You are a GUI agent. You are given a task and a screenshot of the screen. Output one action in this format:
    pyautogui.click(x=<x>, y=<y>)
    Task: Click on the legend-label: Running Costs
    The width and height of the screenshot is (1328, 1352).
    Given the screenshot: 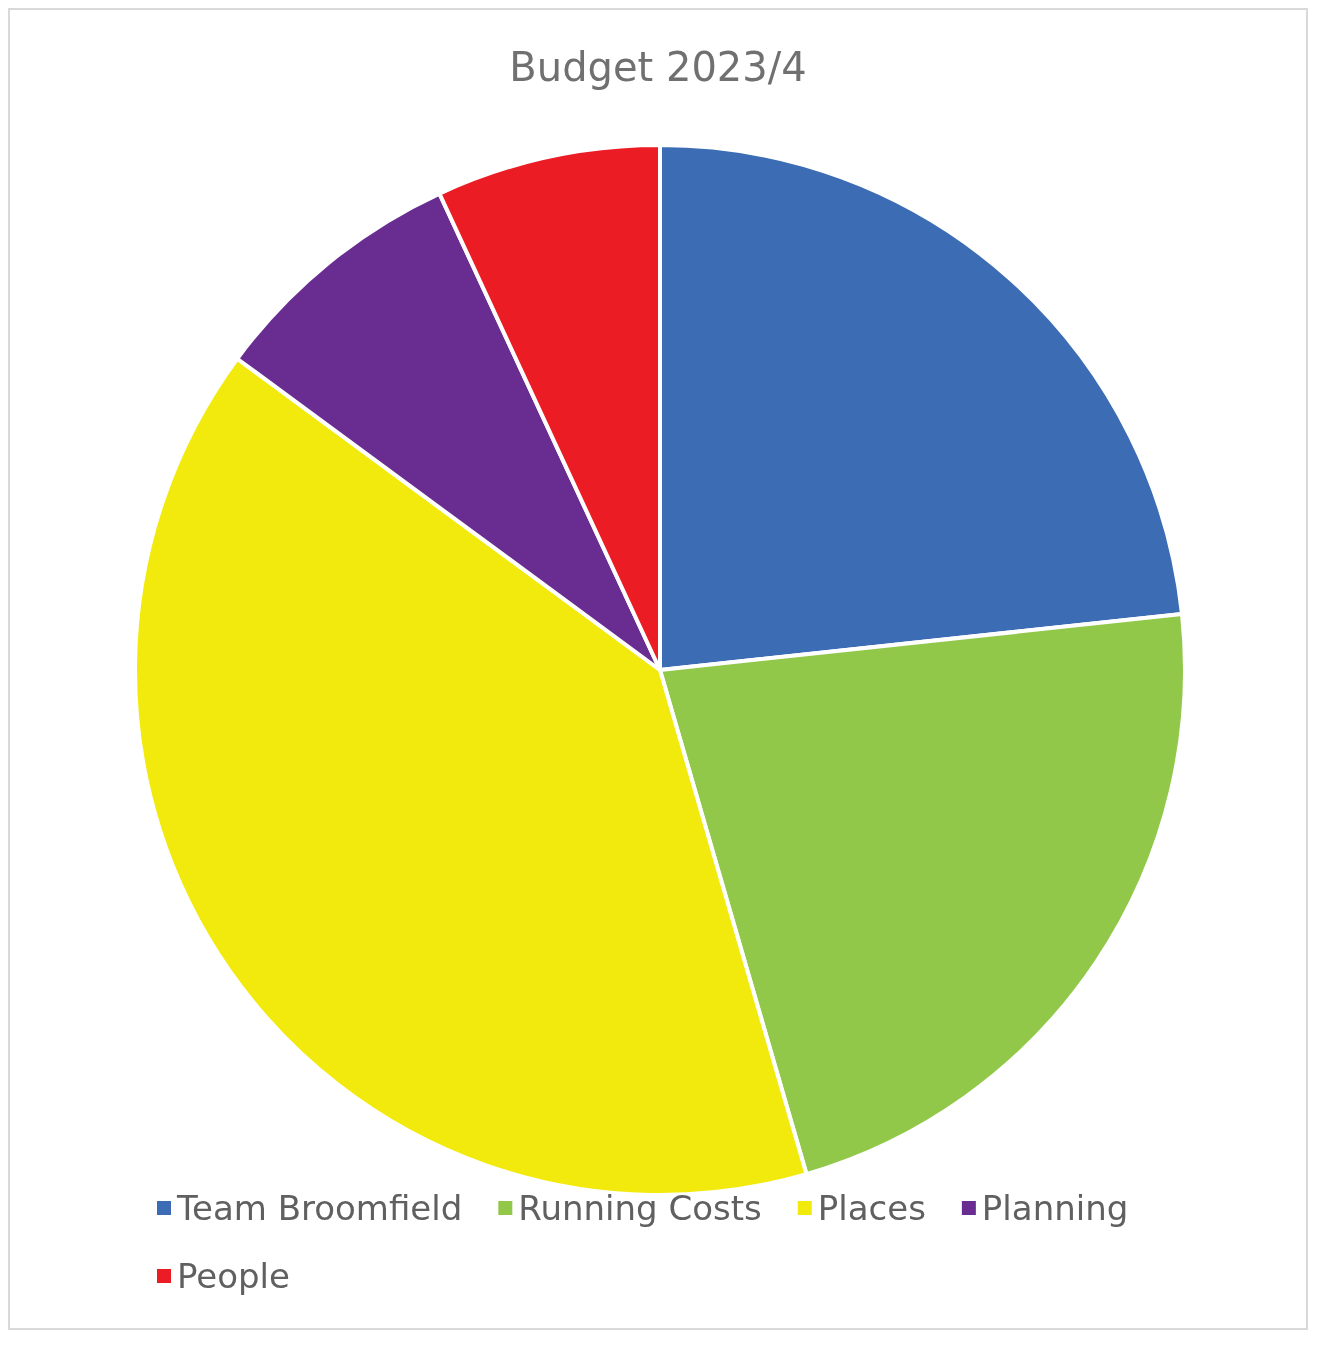 What is the action you would take?
    pyautogui.click(x=640, y=1208)
    